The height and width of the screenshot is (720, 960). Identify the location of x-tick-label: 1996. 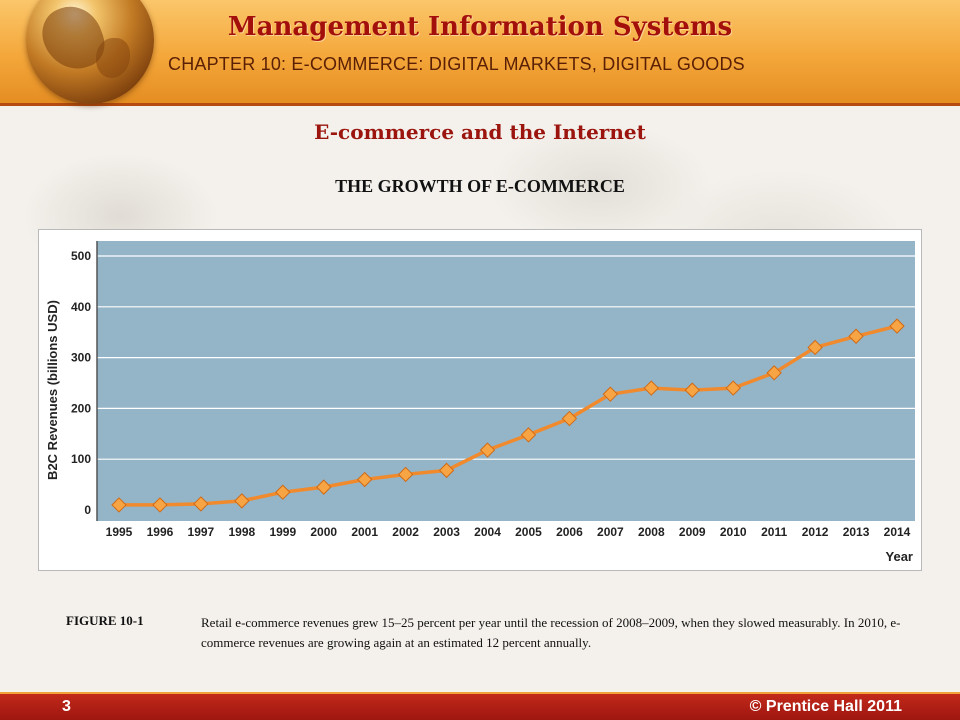
(160, 532).